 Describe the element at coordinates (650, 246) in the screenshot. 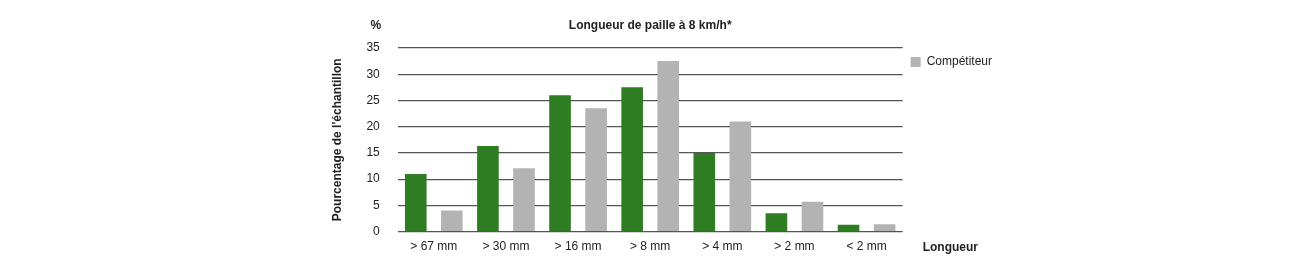

I see `x-tick-label: > 8 mm` at that location.